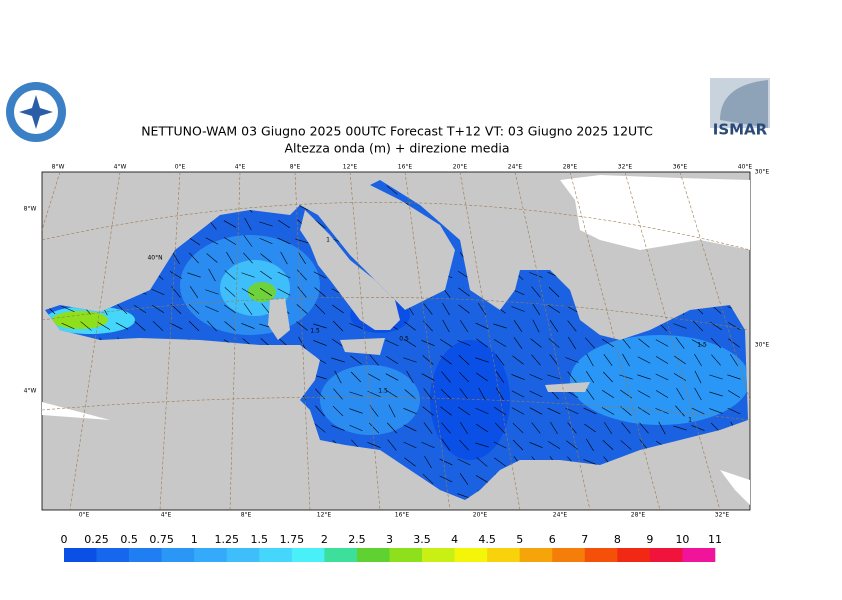 The image size is (842, 600). I want to click on lon-label: 12°E, so click(324, 515).